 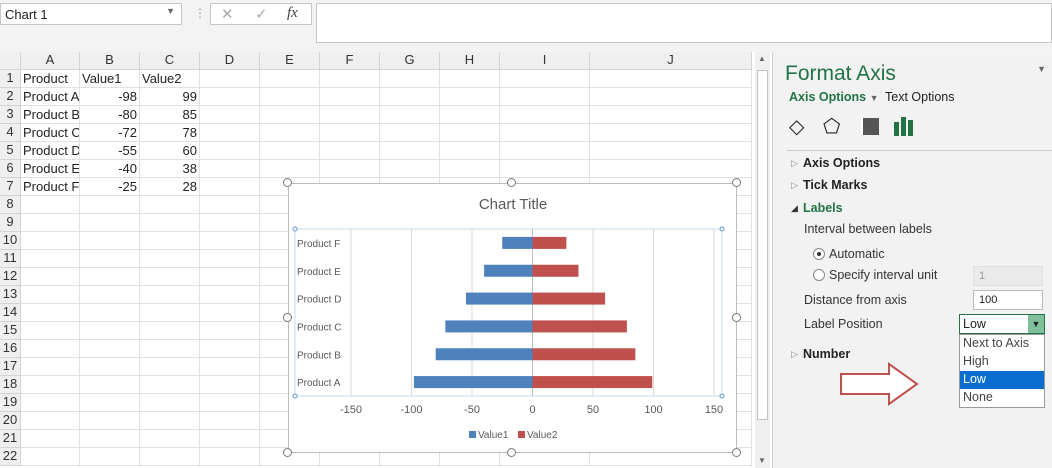 I want to click on row-header: 8, so click(x=10, y=205).